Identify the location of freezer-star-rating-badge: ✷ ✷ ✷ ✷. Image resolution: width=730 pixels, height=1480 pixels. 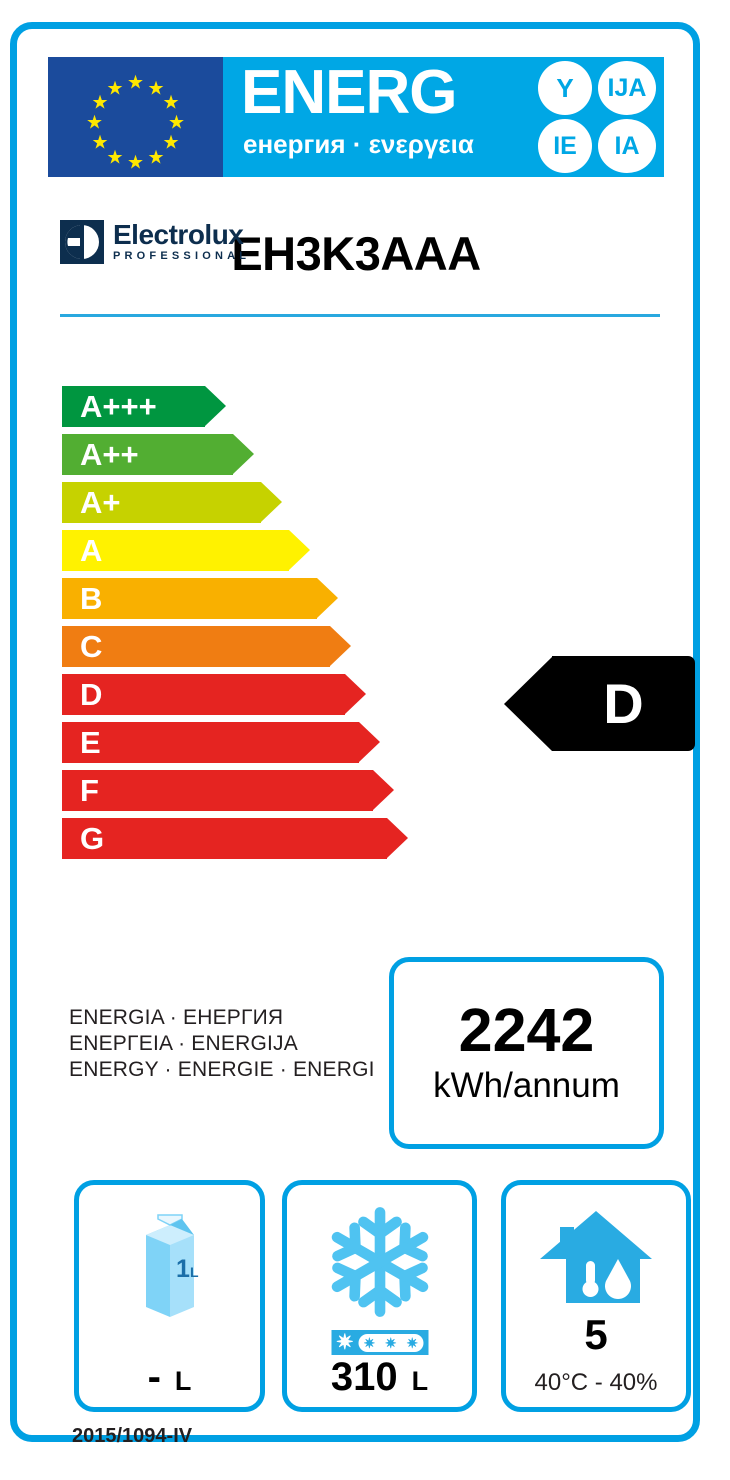
(379, 1342).